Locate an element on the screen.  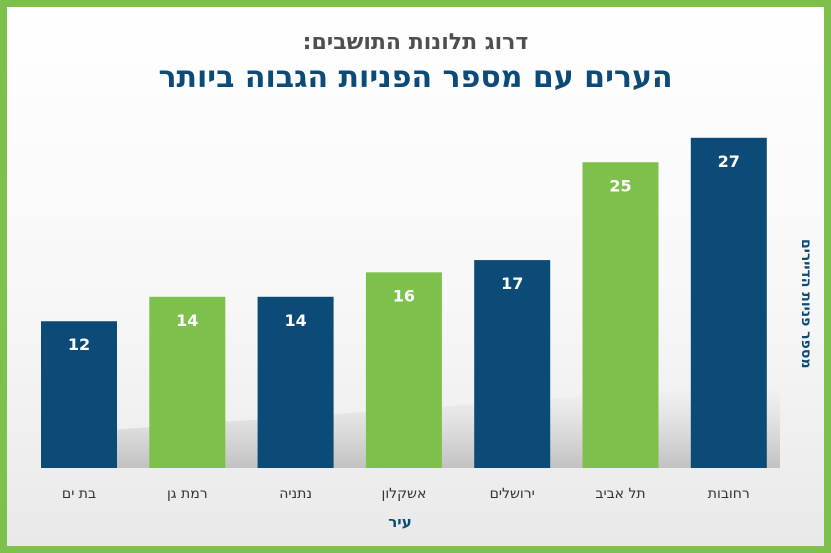
data-label-1: 12 is located at coordinates (79, 344).